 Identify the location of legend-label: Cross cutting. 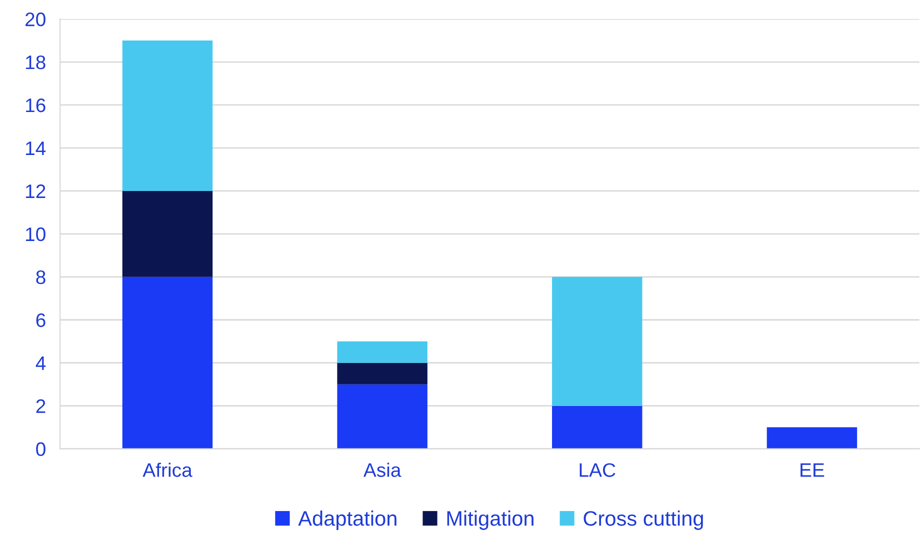
(643, 520).